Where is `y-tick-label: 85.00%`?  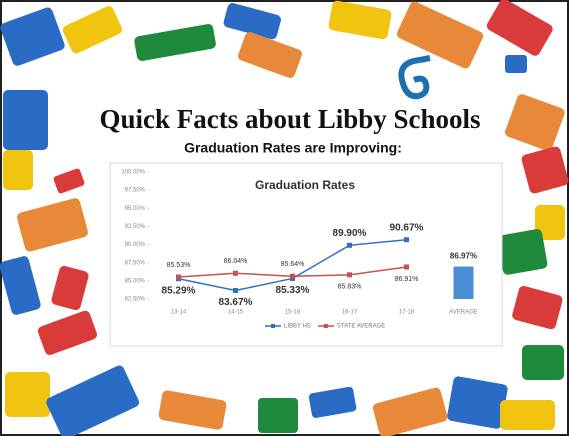 y-tick-label: 85.00% is located at coordinates (135, 281).